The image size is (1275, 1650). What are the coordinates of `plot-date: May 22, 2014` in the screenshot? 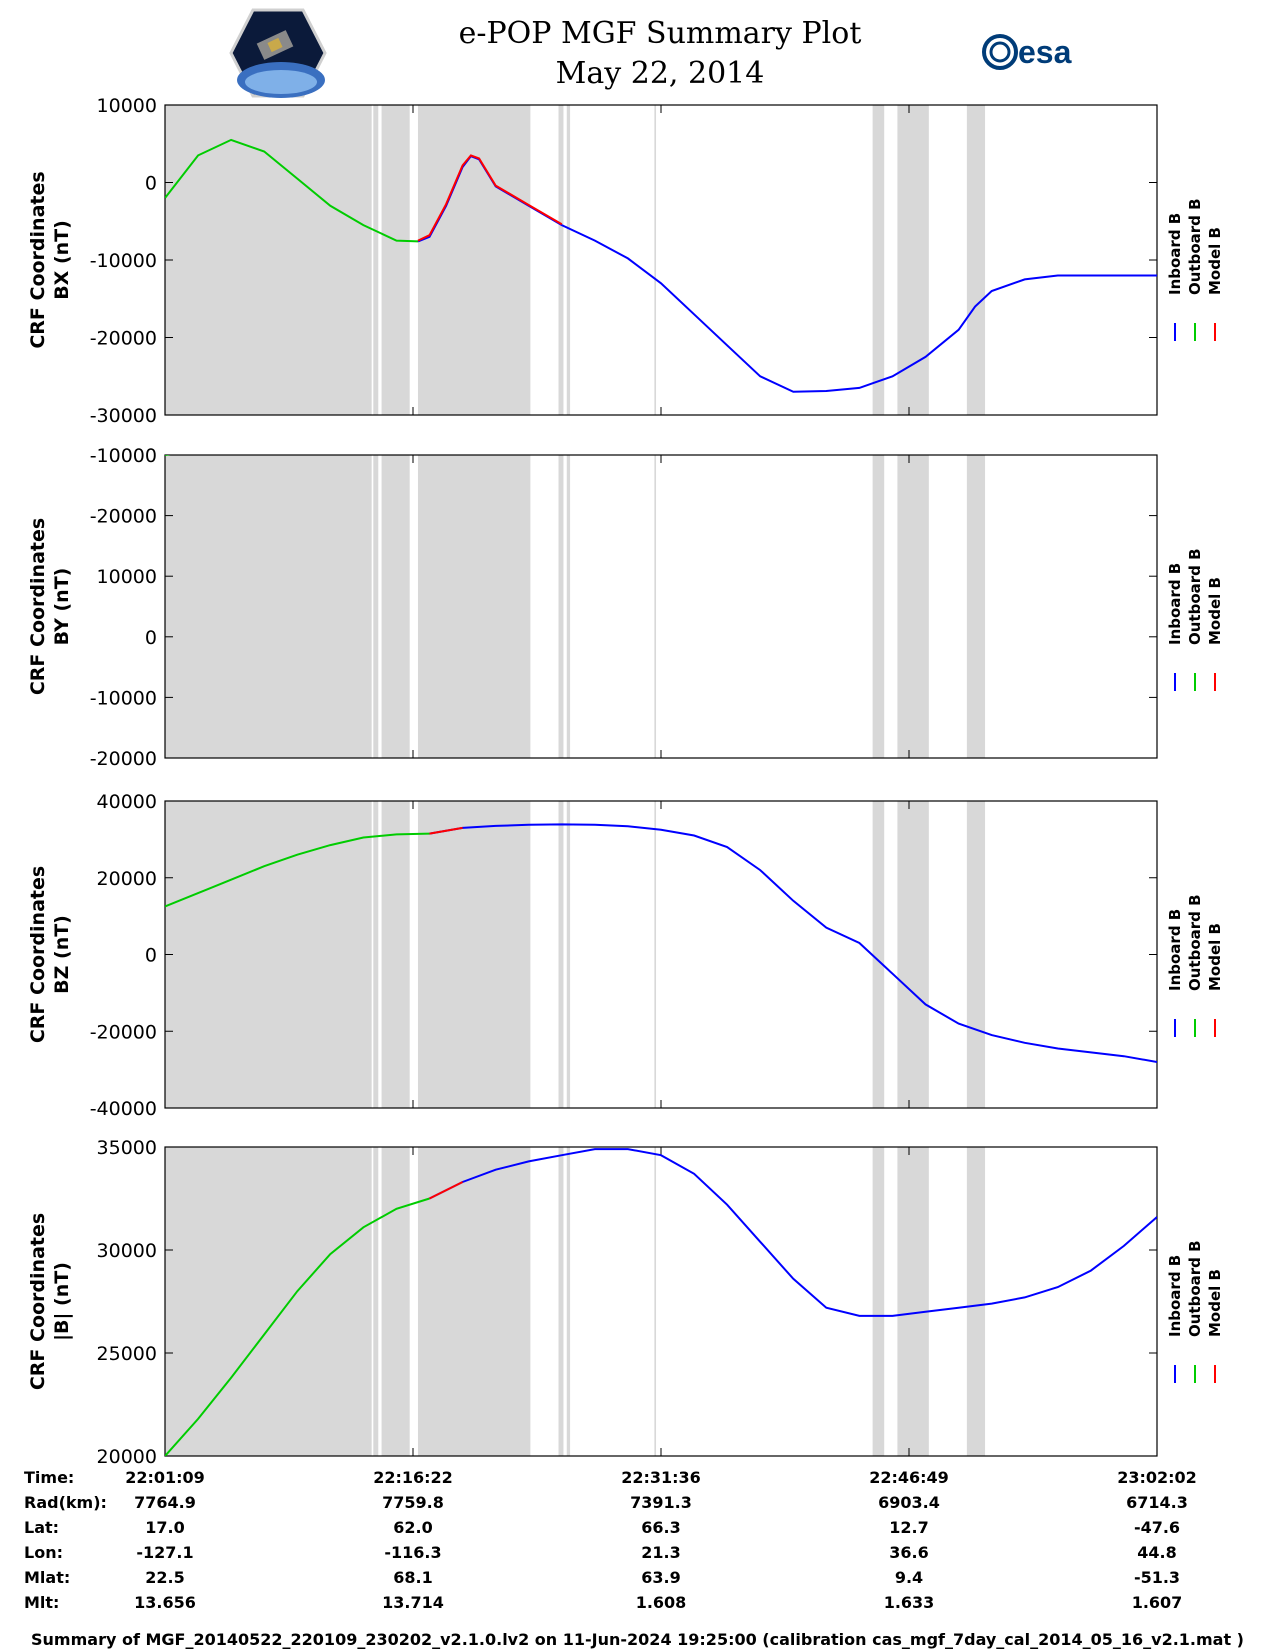 It's located at (660, 73).